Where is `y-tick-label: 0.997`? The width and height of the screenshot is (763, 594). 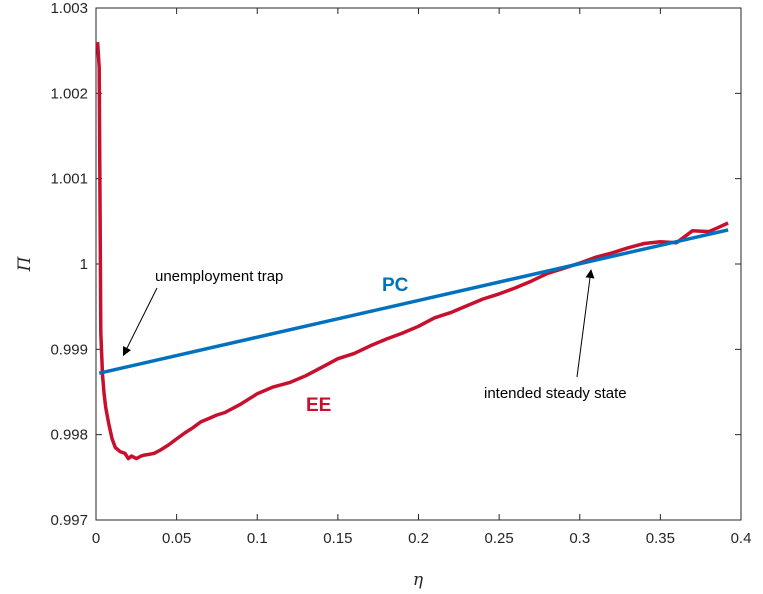
y-tick-label: 0.997 is located at coordinates (69, 520).